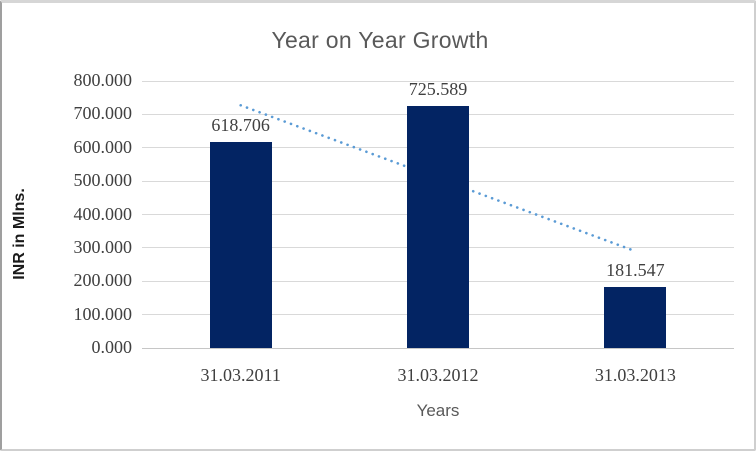  Describe the element at coordinates (103, 80) in the screenshot. I see `y-tick-label: 800.000` at that location.